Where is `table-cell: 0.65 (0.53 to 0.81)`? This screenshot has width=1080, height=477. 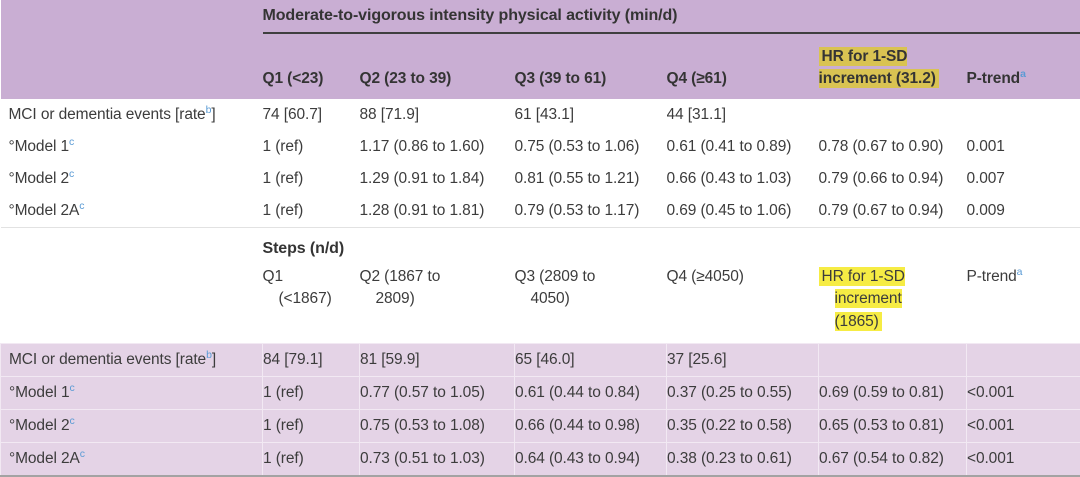 table-cell: 0.65 (0.53 to 0.81) is located at coordinates (893, 426).